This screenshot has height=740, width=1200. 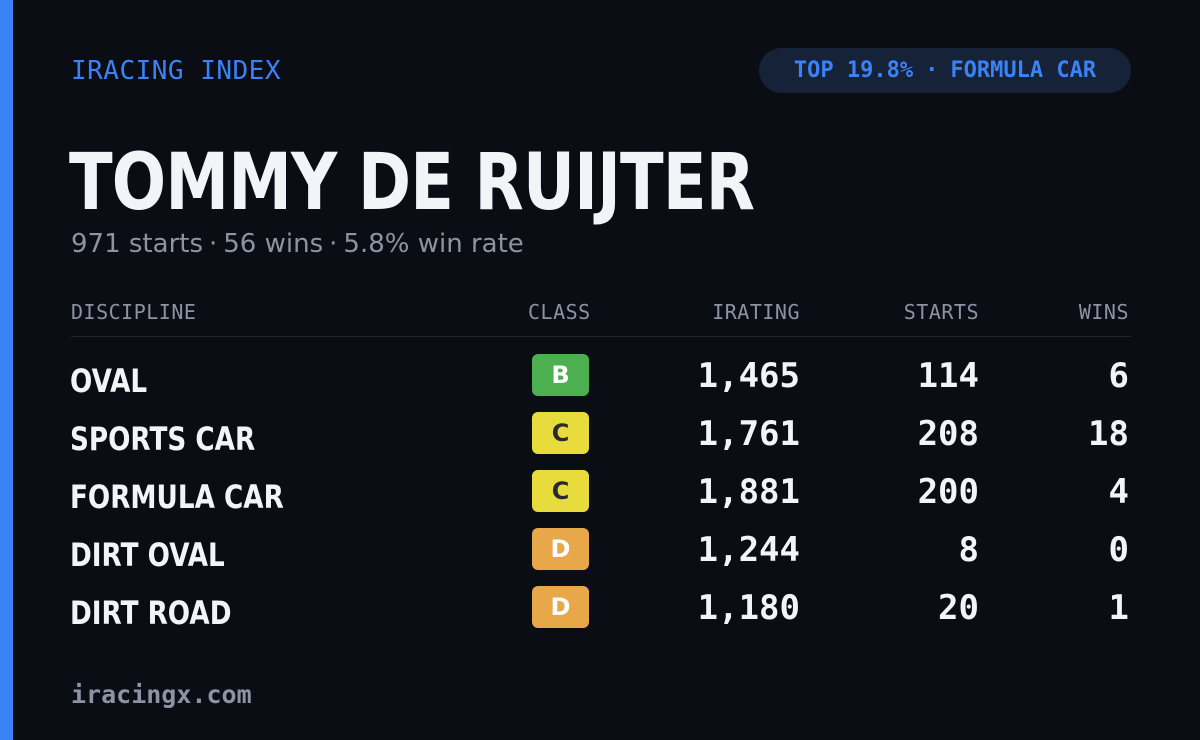 What do you see at coordinates (1103, 312) in the screenshot?
I see `header-wins: WINS` at bounding box center [1103, 312].